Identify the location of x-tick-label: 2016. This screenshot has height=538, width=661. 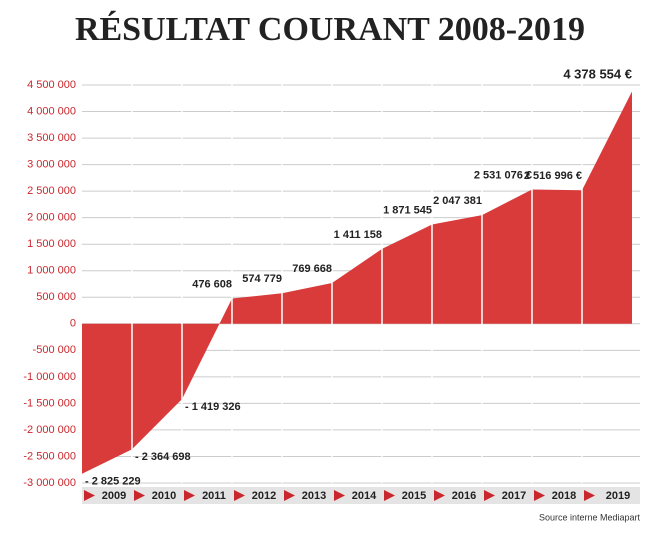
(464, 496).